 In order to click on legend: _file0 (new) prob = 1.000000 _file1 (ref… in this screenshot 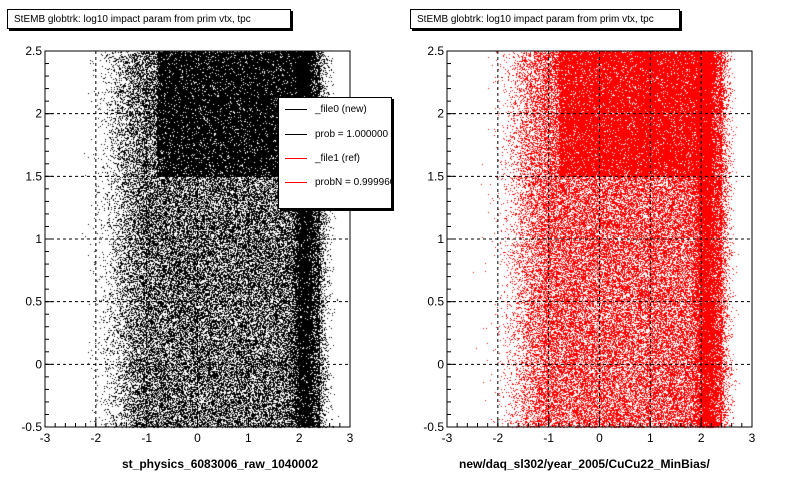, I will do `click(335, 153)`.